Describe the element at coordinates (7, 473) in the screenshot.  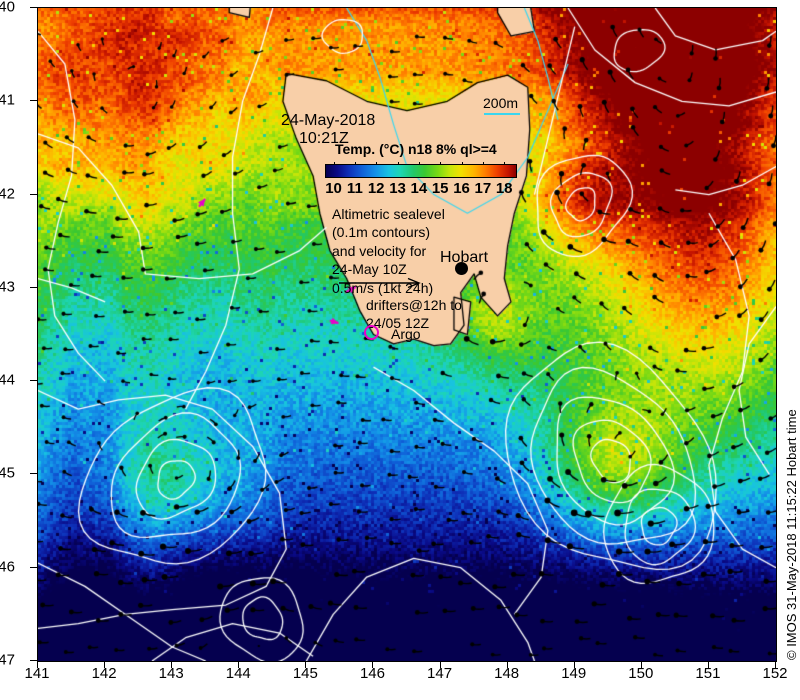
I see `y-tick-label: -45` at that location.